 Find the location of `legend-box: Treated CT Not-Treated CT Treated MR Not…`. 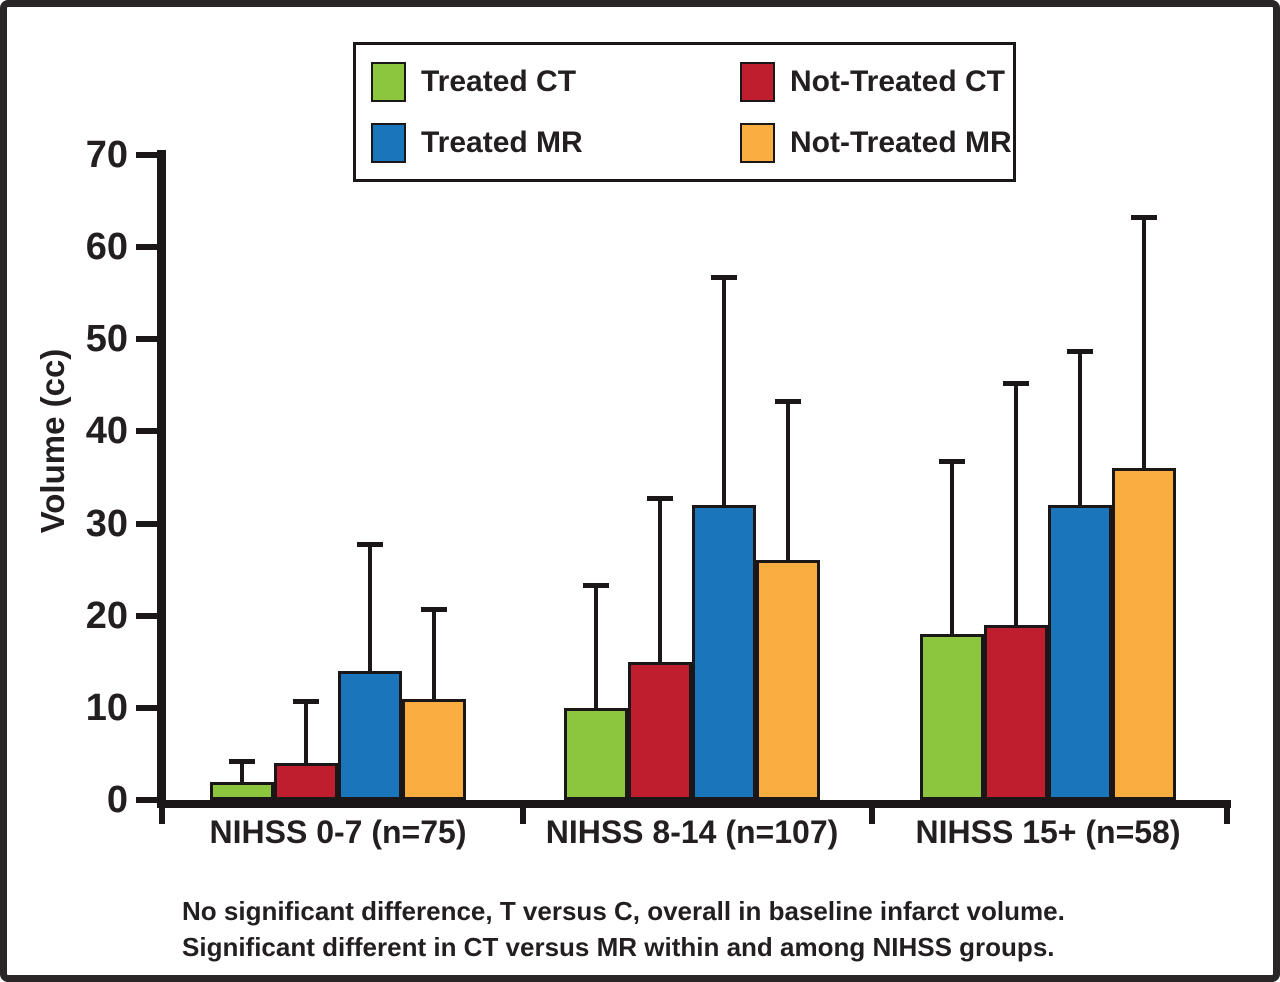

legend-box: Treated CT Not-Treated CT Treated MR Not… is located at coordinates (684, 112).